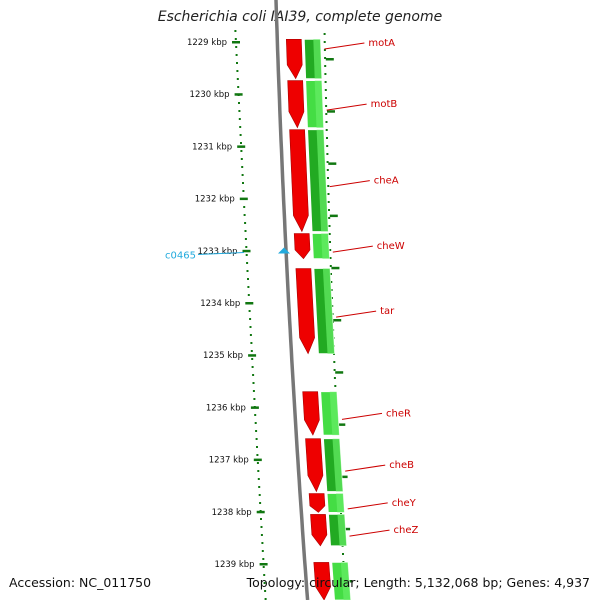 This screenshot has width=600, height=600. I want to click on backbone-line, so click(292, 300).